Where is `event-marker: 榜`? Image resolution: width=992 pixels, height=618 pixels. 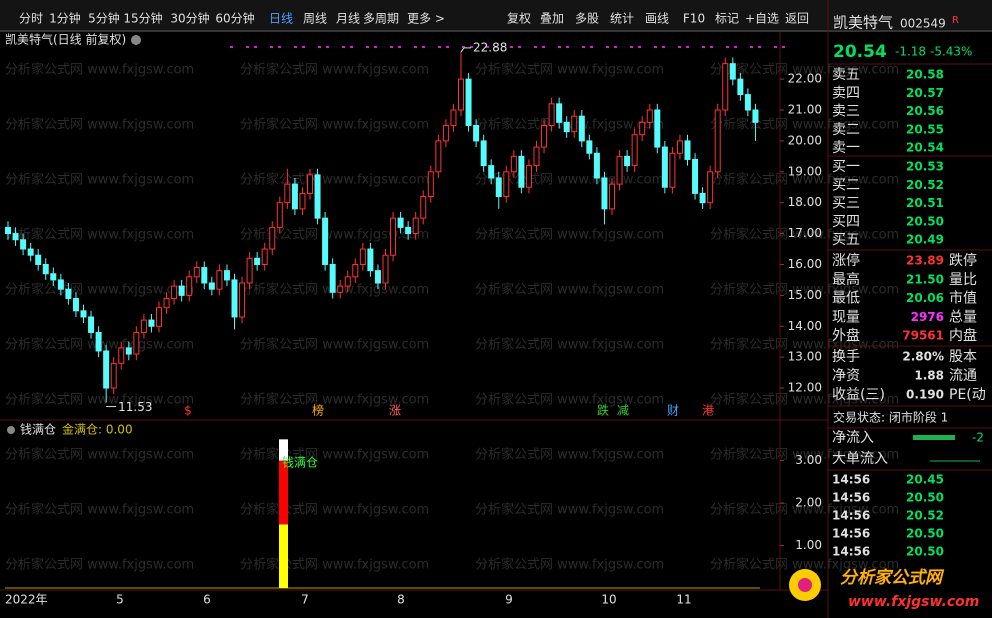 event-marker: 榜 is located at coordinates (318, 410).